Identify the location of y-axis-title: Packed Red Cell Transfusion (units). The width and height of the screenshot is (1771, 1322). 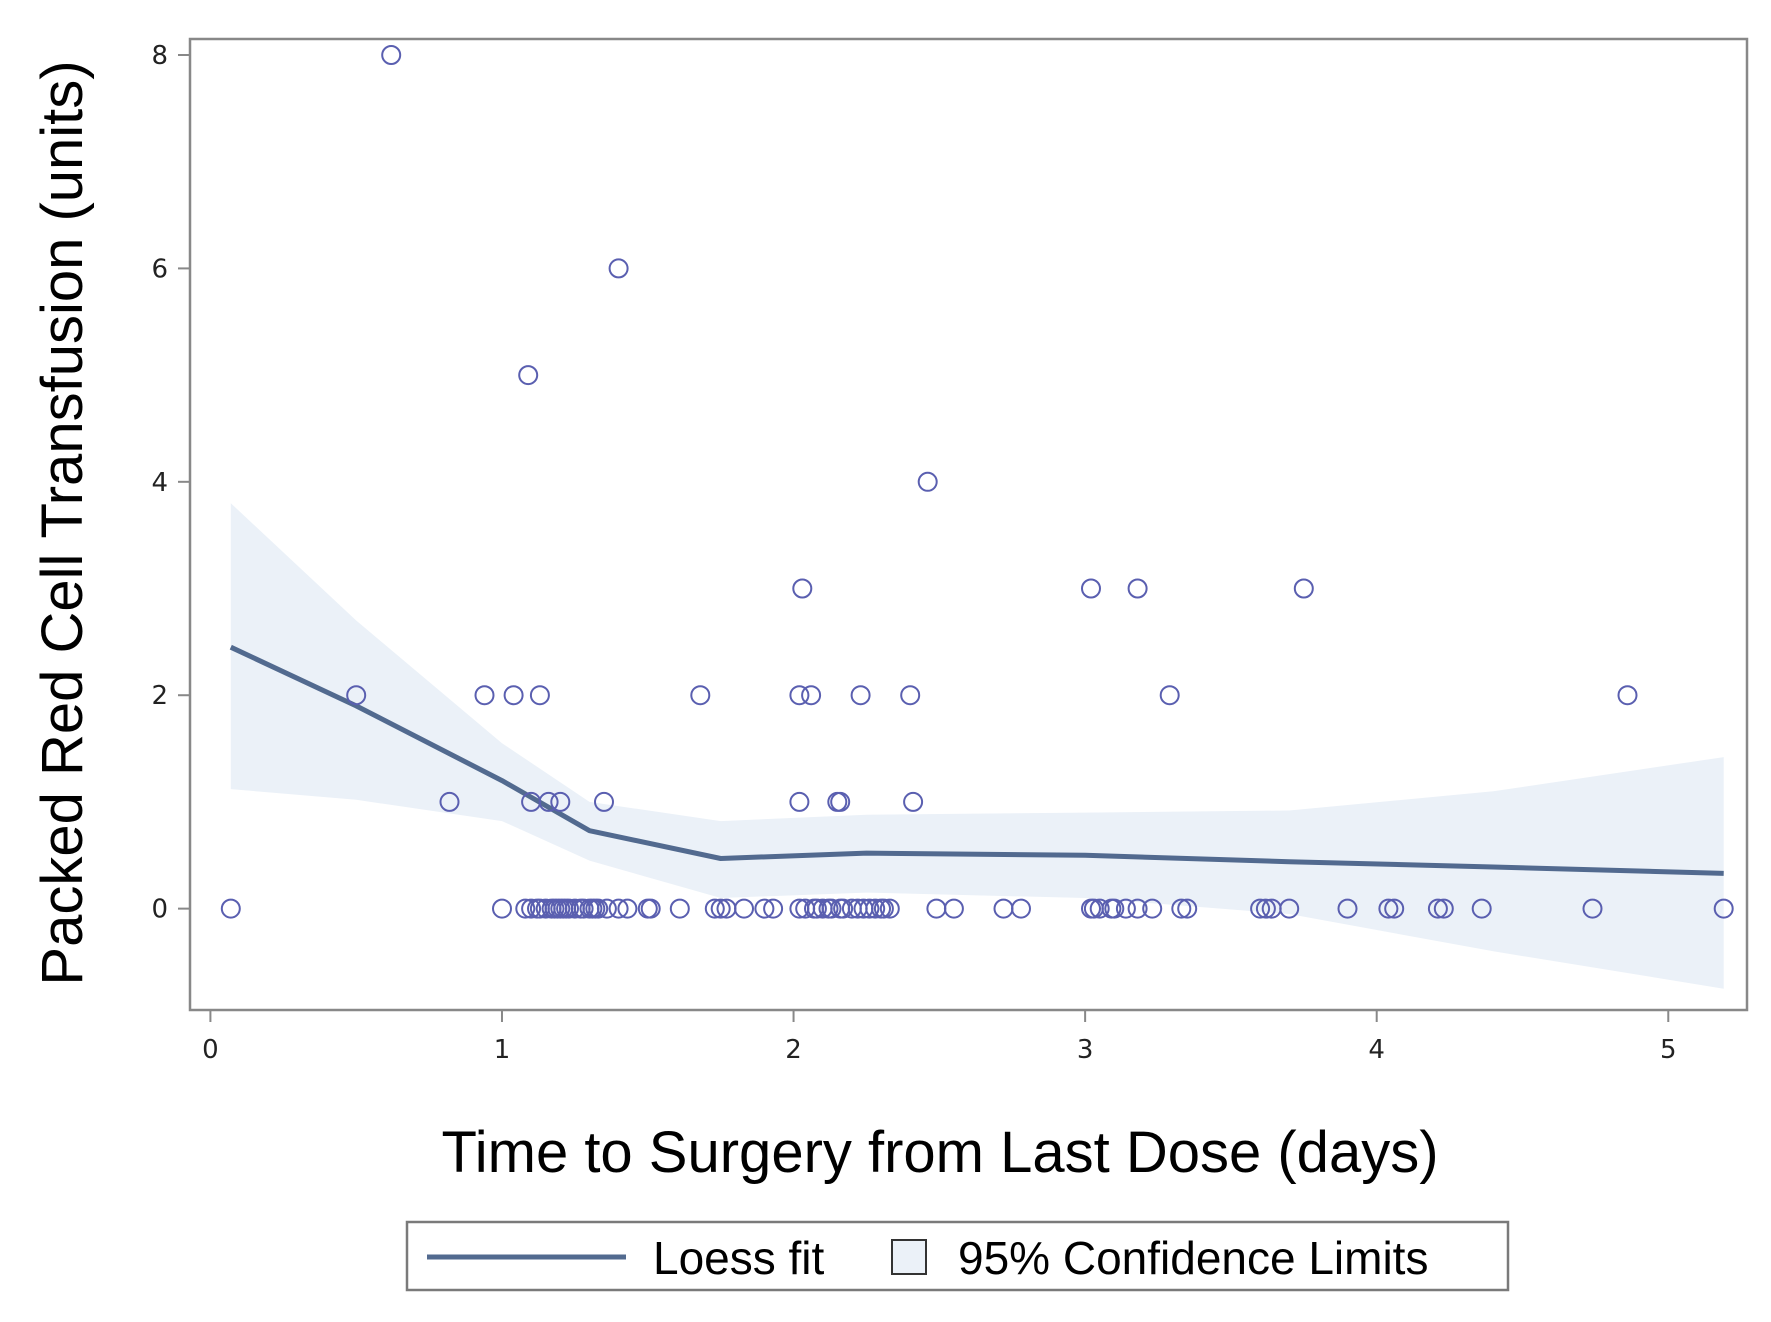
(62, 522).